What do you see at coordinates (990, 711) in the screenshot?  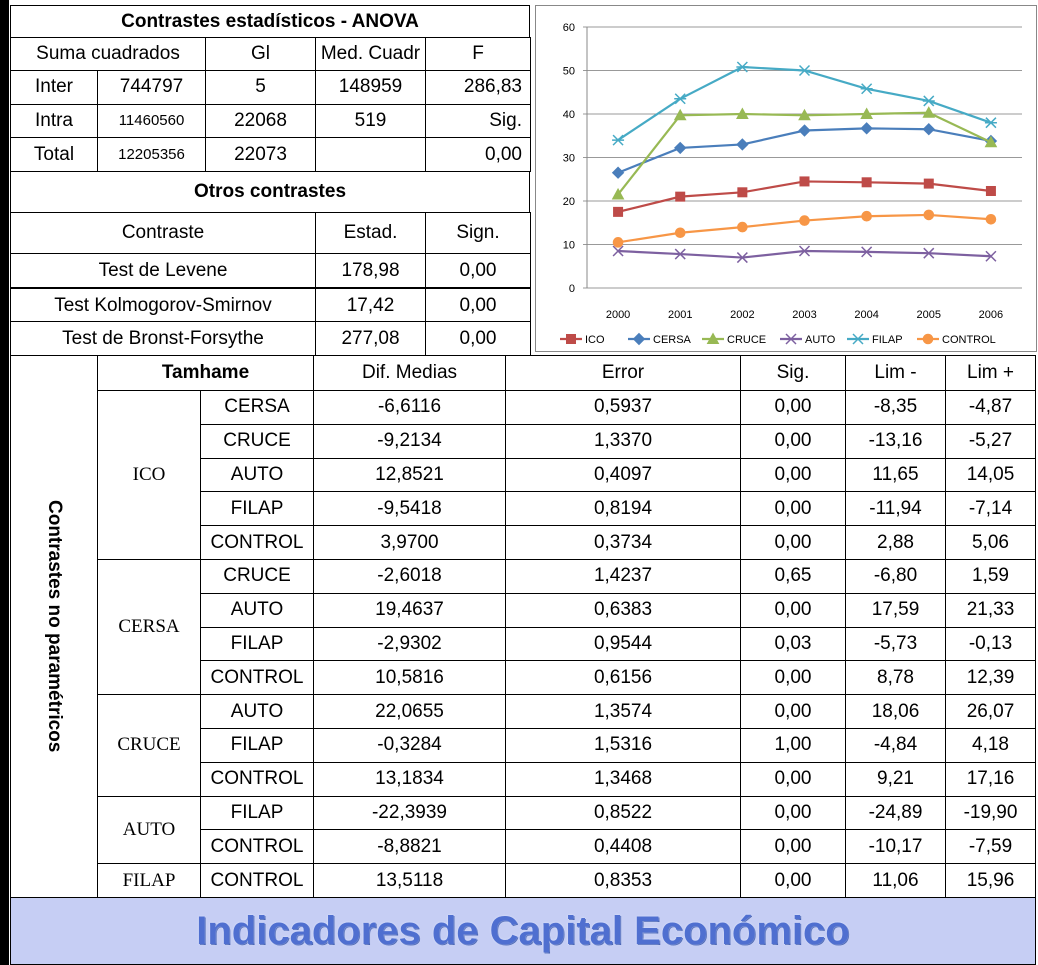 I see `tamhane-cell: 26,07` at bounding box center [990, 711].